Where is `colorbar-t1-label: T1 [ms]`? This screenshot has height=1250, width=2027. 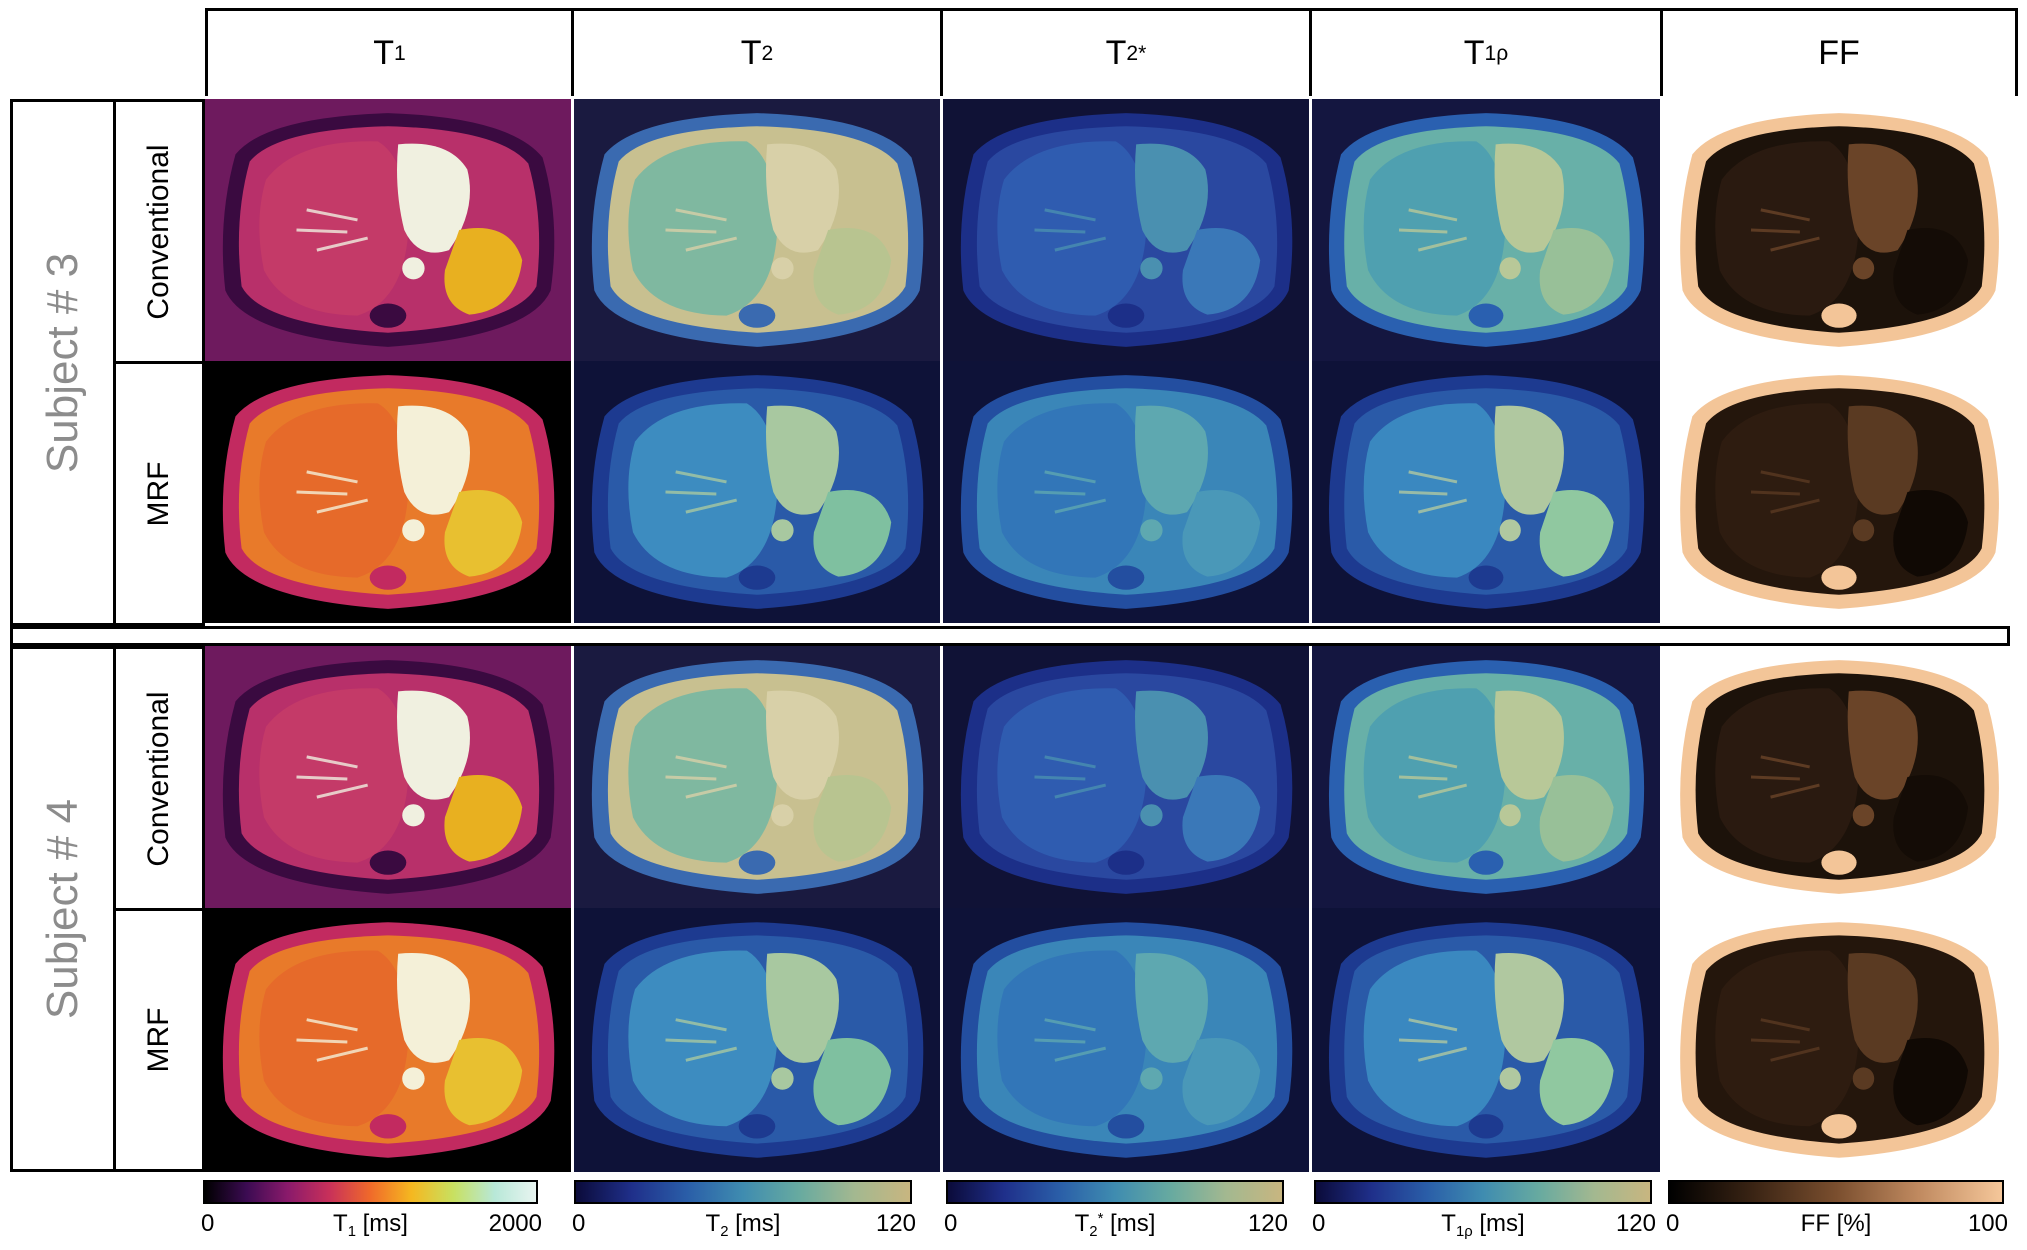
colorbar-t1-label: T1 [ms] is located at coordinates (370, 1225).